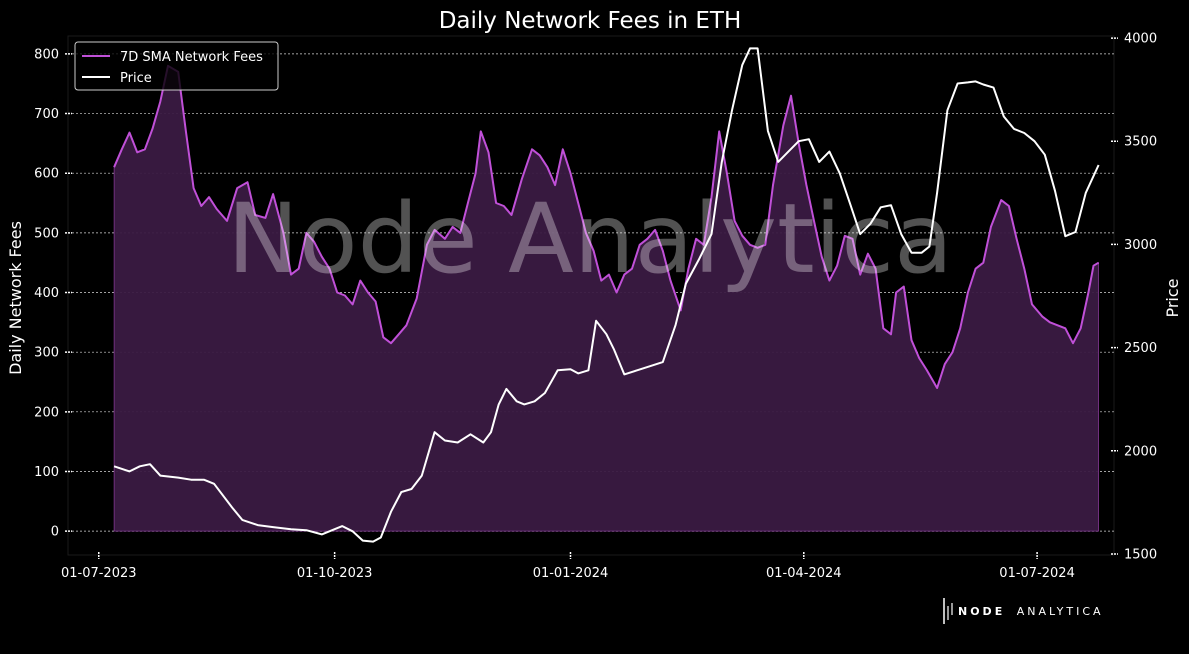 The width and height of the screenshot is (1189, 654). What do you see at coordinates (55, 532) in the screenshot?
I see `y-tick-label: 0` at bounding box center [55, 532].